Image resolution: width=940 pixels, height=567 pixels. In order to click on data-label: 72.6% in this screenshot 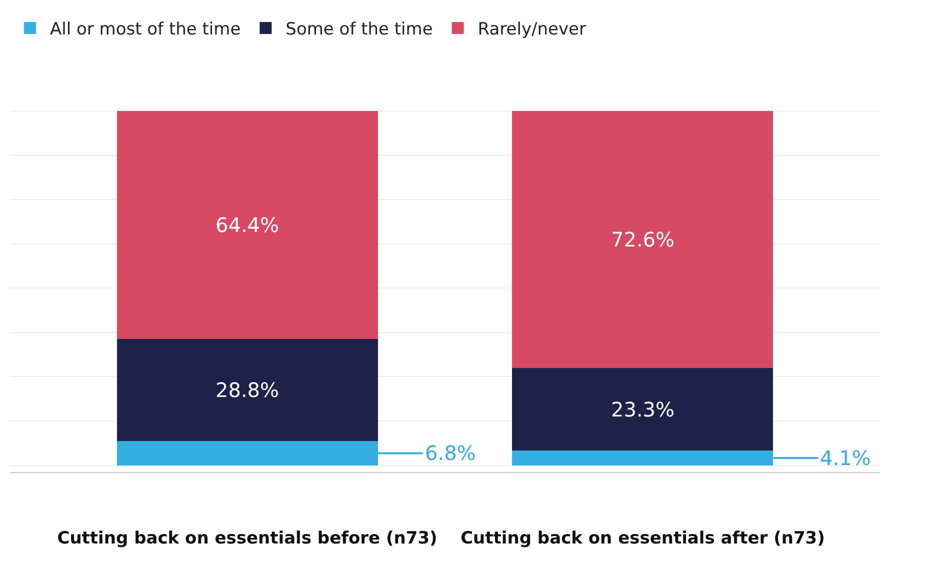, I will do `click(642, 240)`.